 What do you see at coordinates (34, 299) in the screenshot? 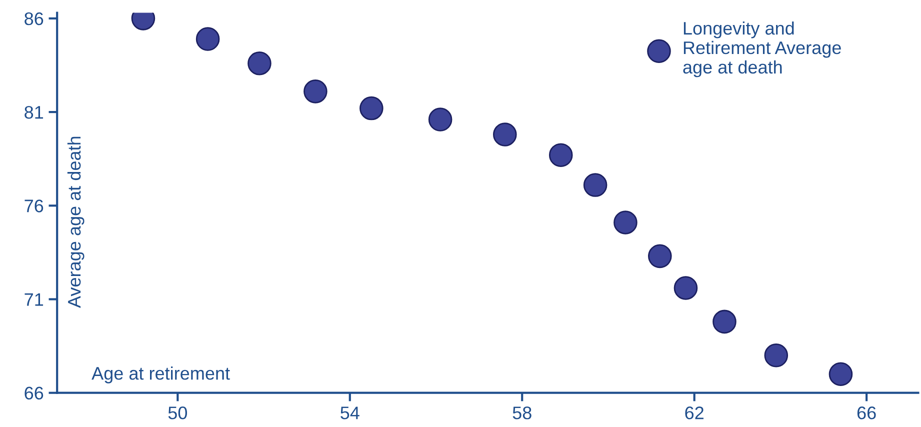
I see `y-tick-label: 71` at bounding box center [34, 299].